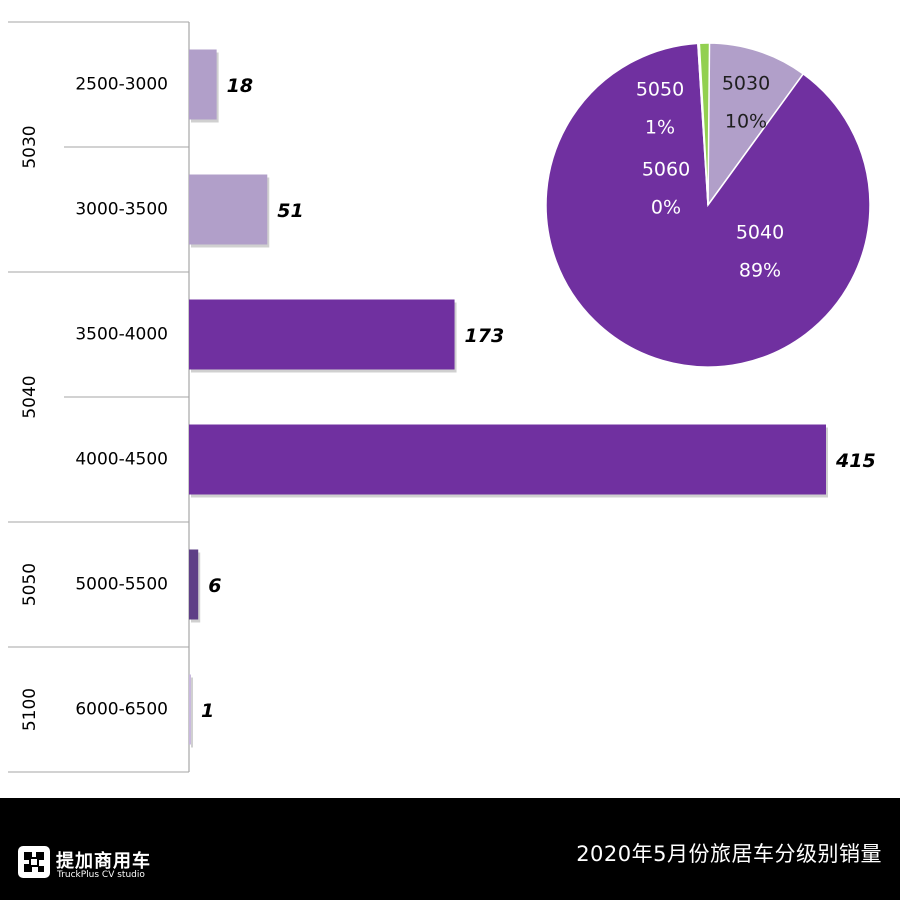 The image size is (900, 900). Describe the element at coordinates (760, 233) in the screenshot. I see `pie-slice-label: 5040` at that location.